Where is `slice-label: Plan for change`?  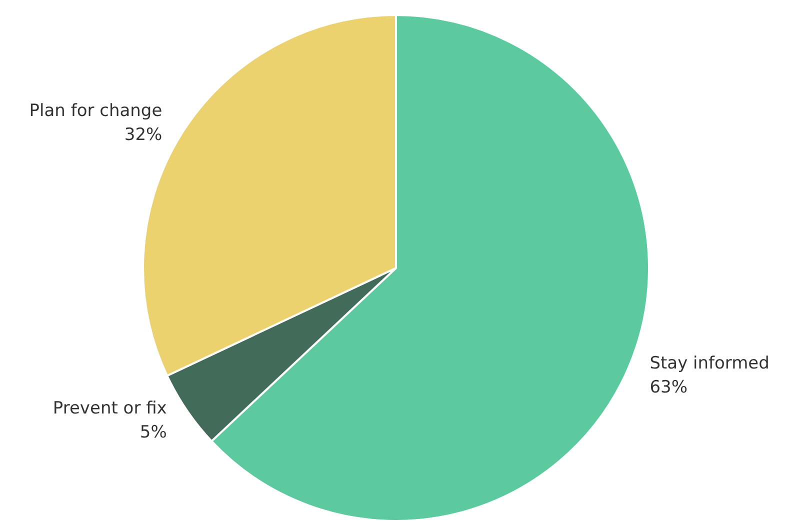 slice-label: Plan for change is located at coordinates (95, 110).